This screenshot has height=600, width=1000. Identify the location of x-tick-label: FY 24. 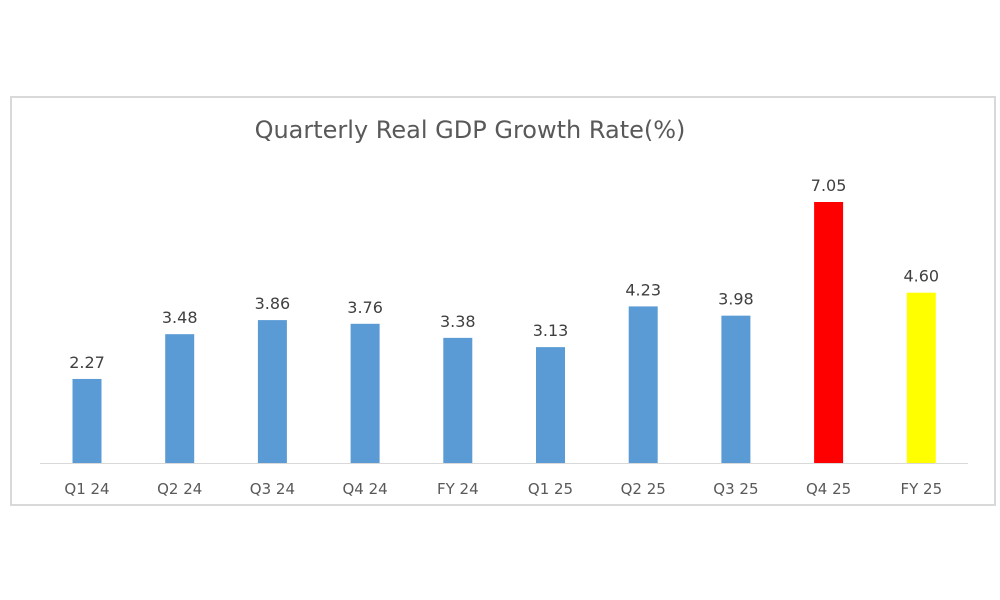
(458, 489).